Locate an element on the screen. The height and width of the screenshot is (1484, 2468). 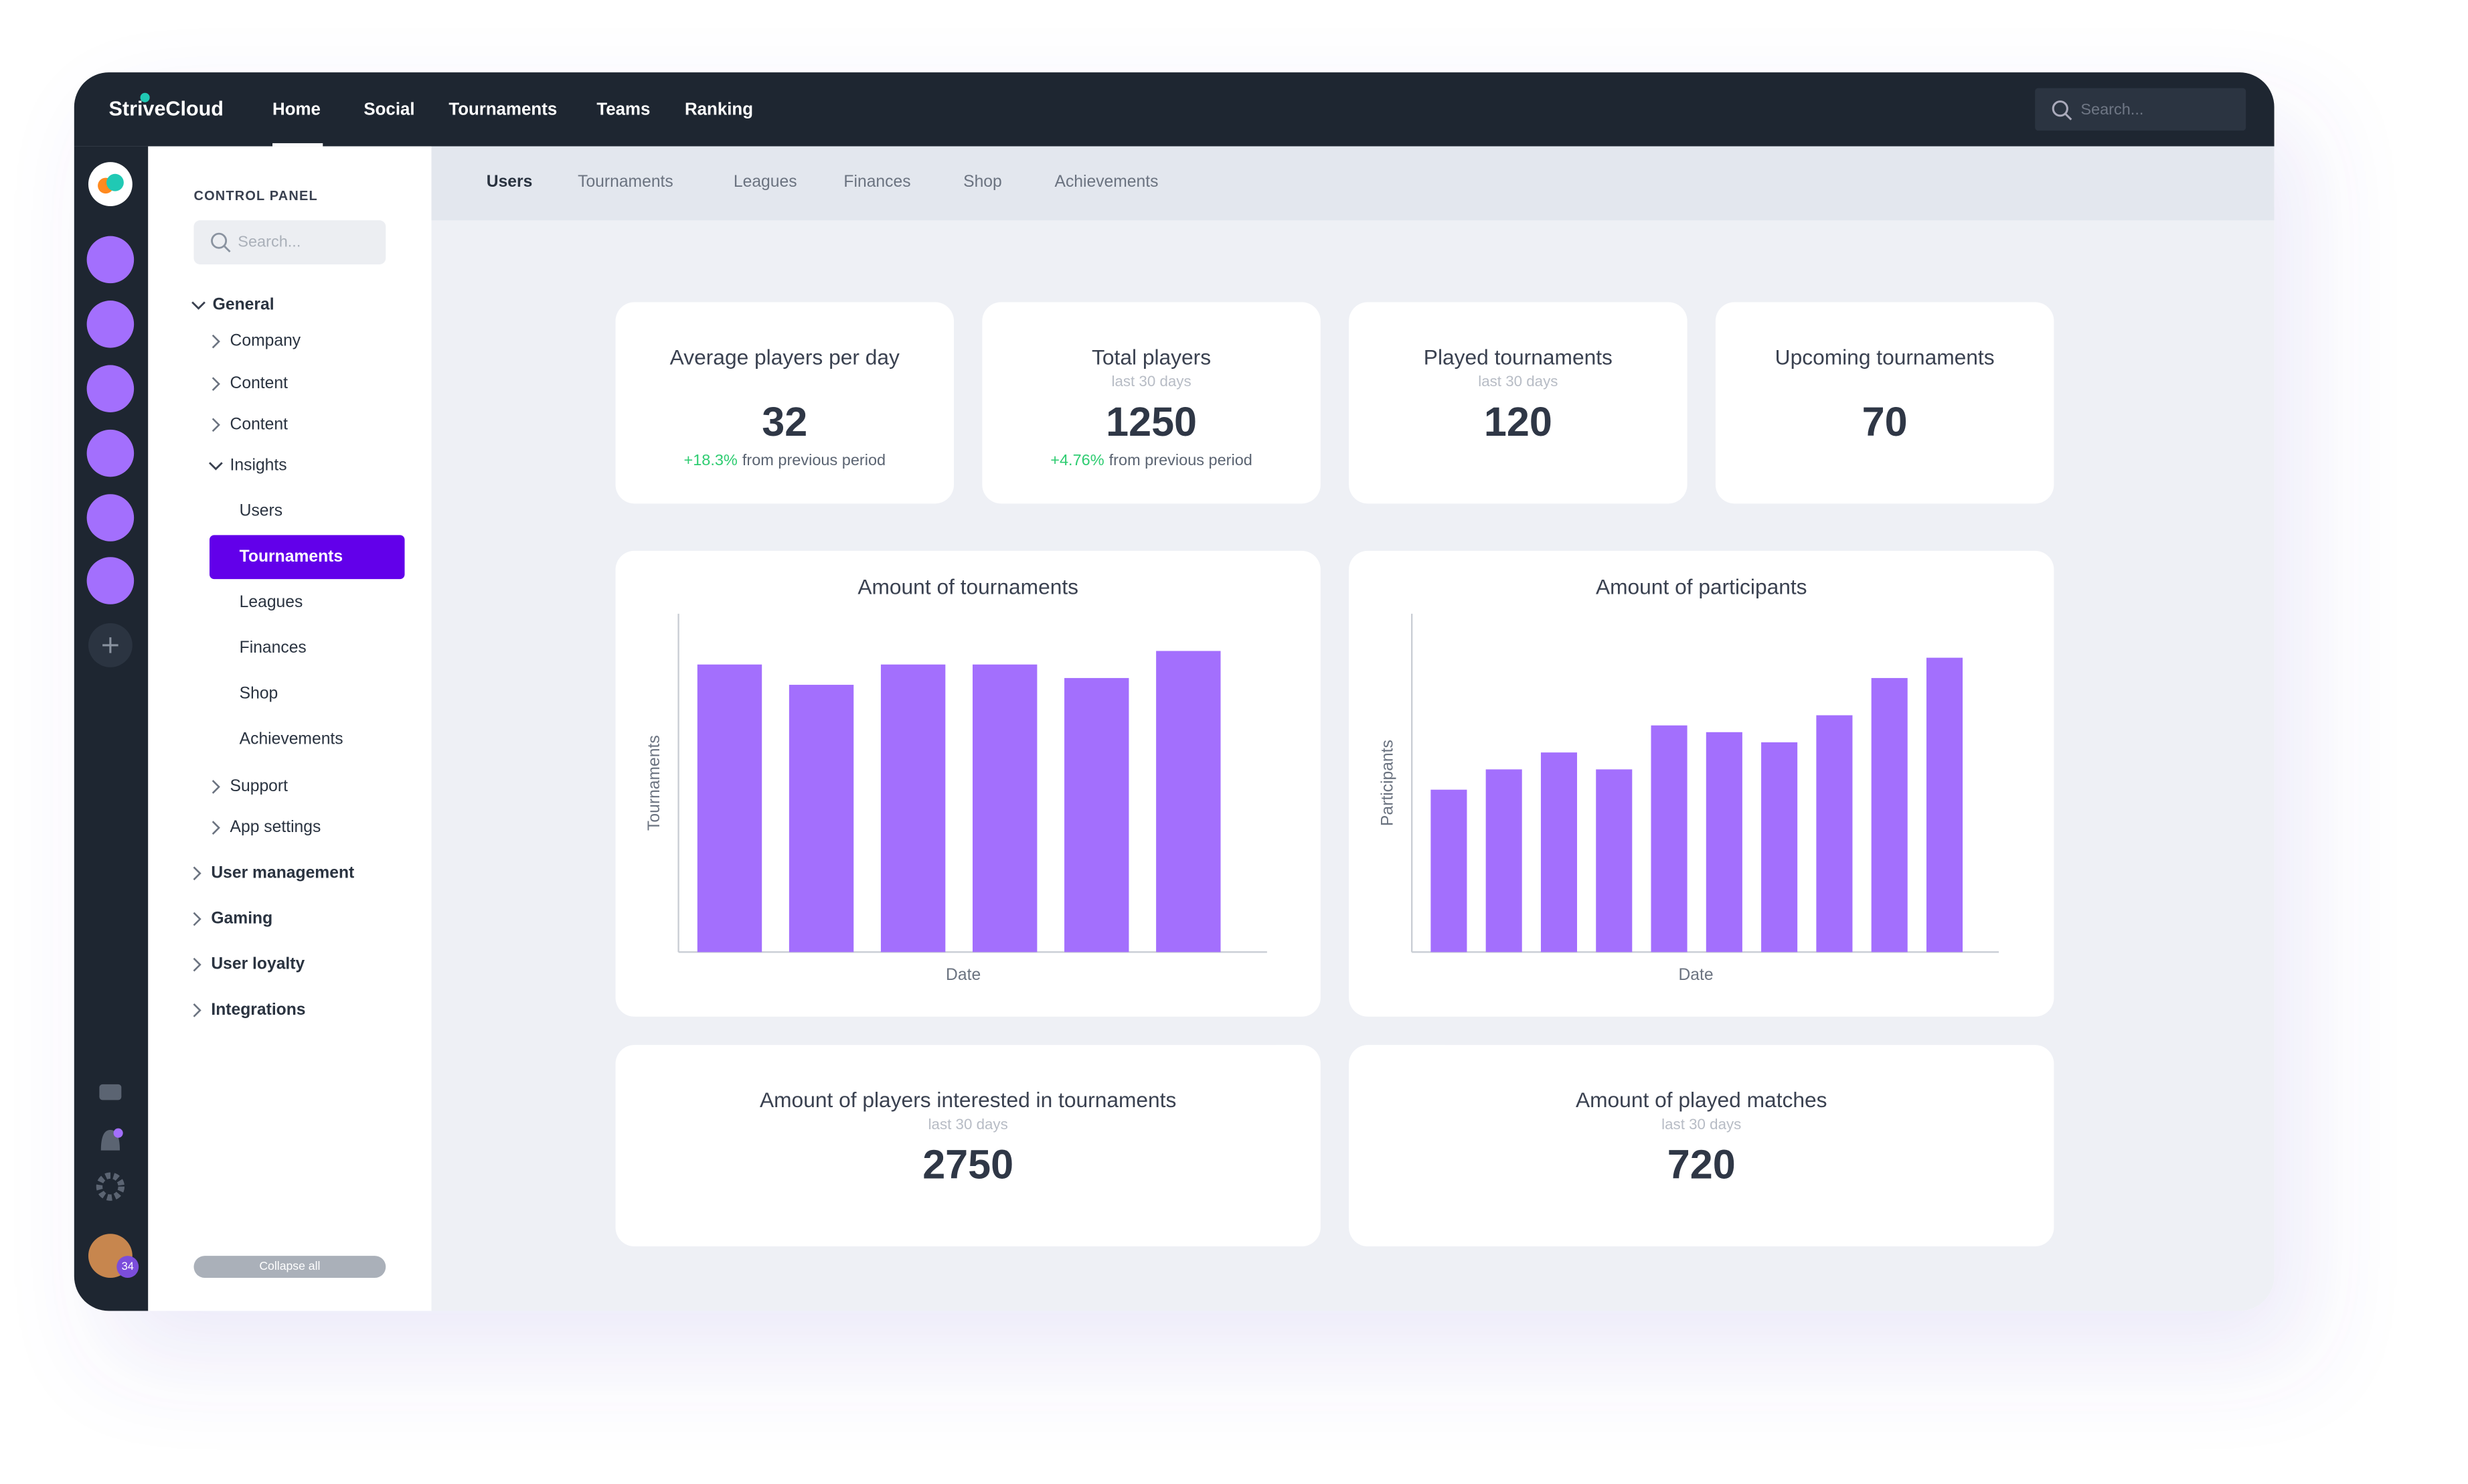
tab: Finances is located at coordinates (876, 182).